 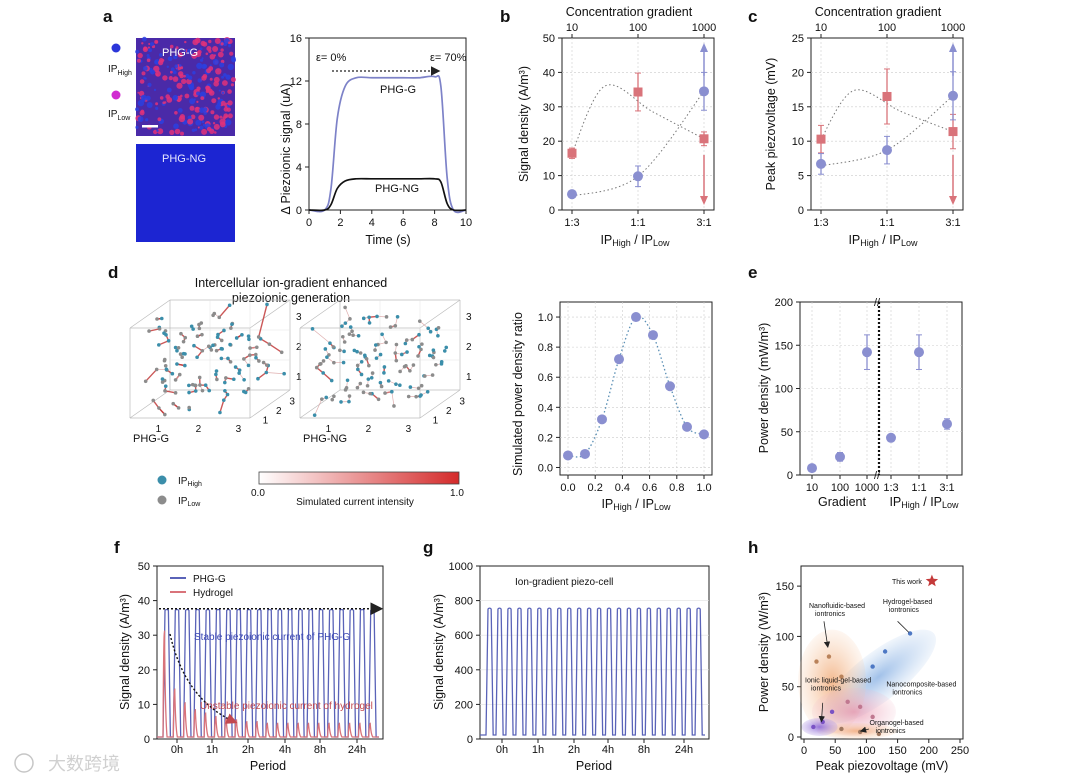 What do you see at coordinates (469, 347) in the screenshot?
I see `cube2-ztick-1: 2` at bounding box center [469, 347].